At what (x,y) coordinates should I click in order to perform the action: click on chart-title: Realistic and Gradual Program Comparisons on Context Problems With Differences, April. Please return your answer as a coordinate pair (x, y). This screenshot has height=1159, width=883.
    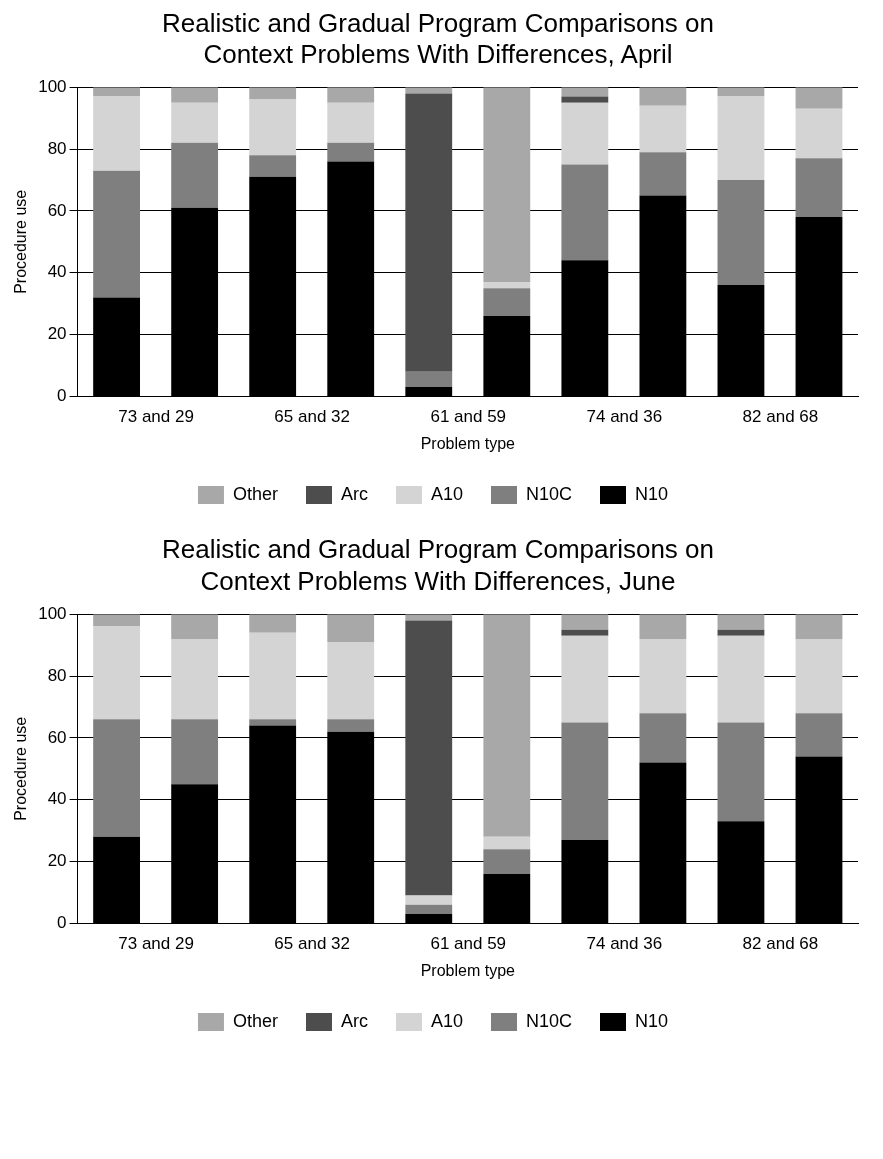
    Looking at the image, I should click on (438, 39).